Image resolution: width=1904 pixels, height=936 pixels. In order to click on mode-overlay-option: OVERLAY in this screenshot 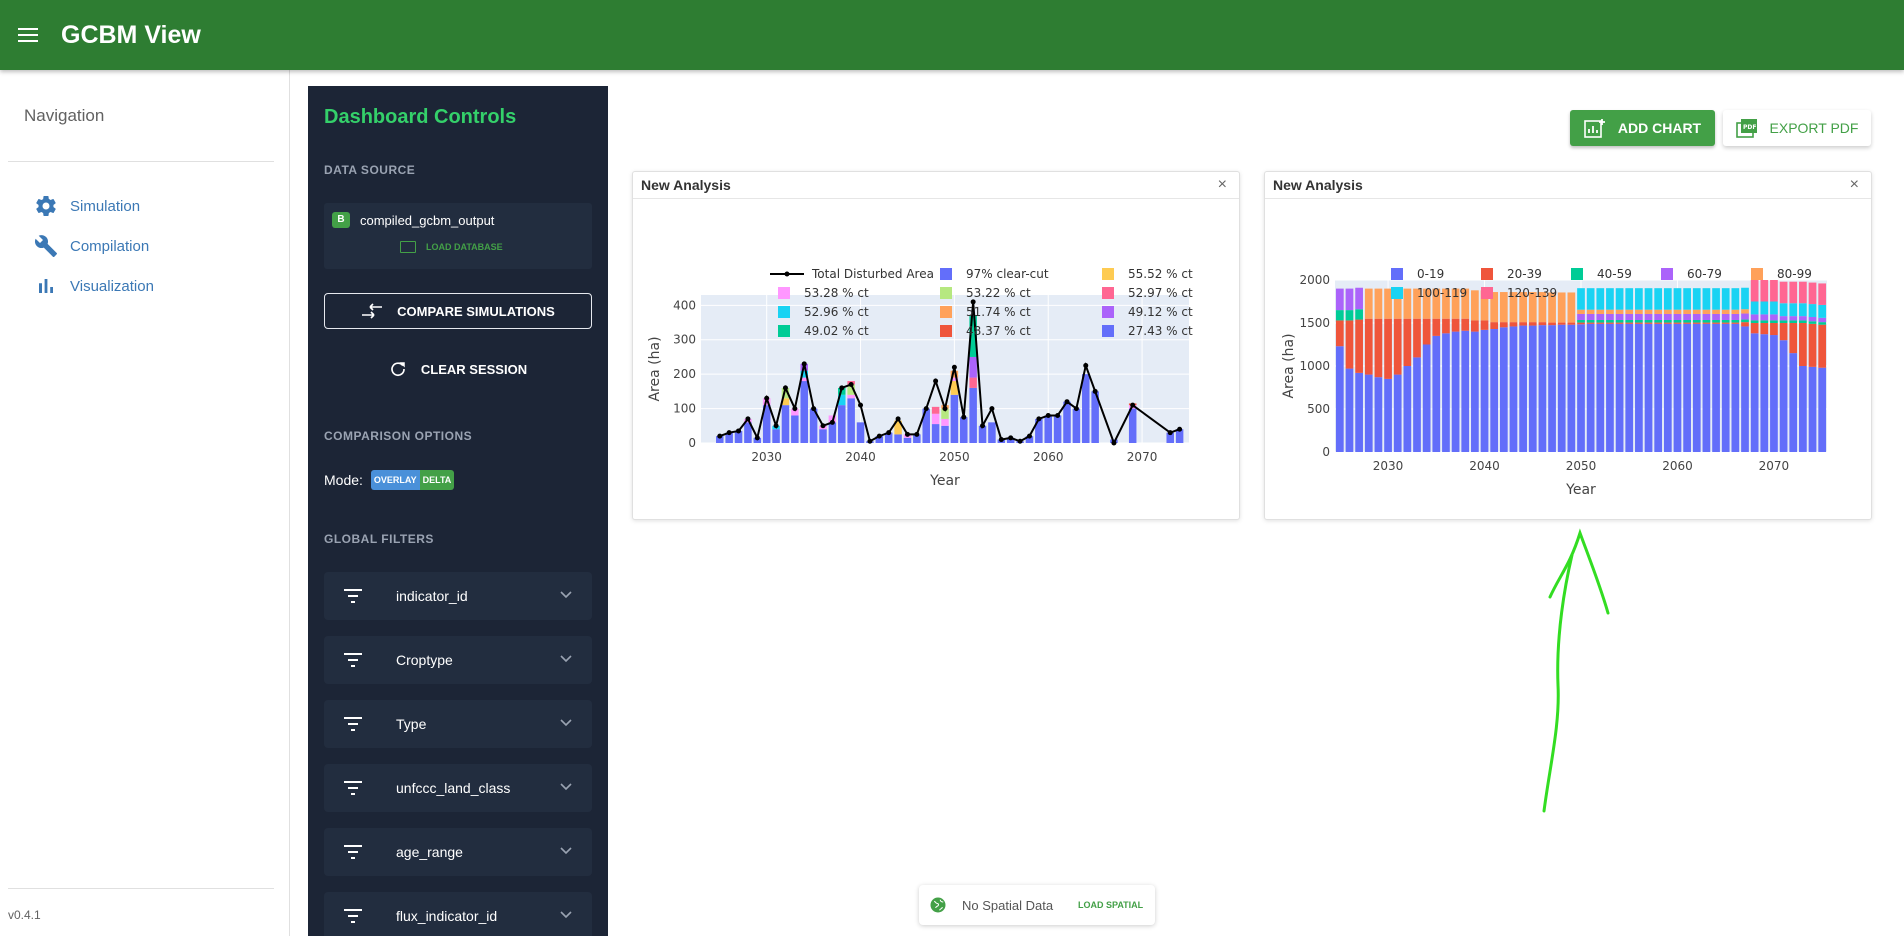, I will do `click(395, 480)`.